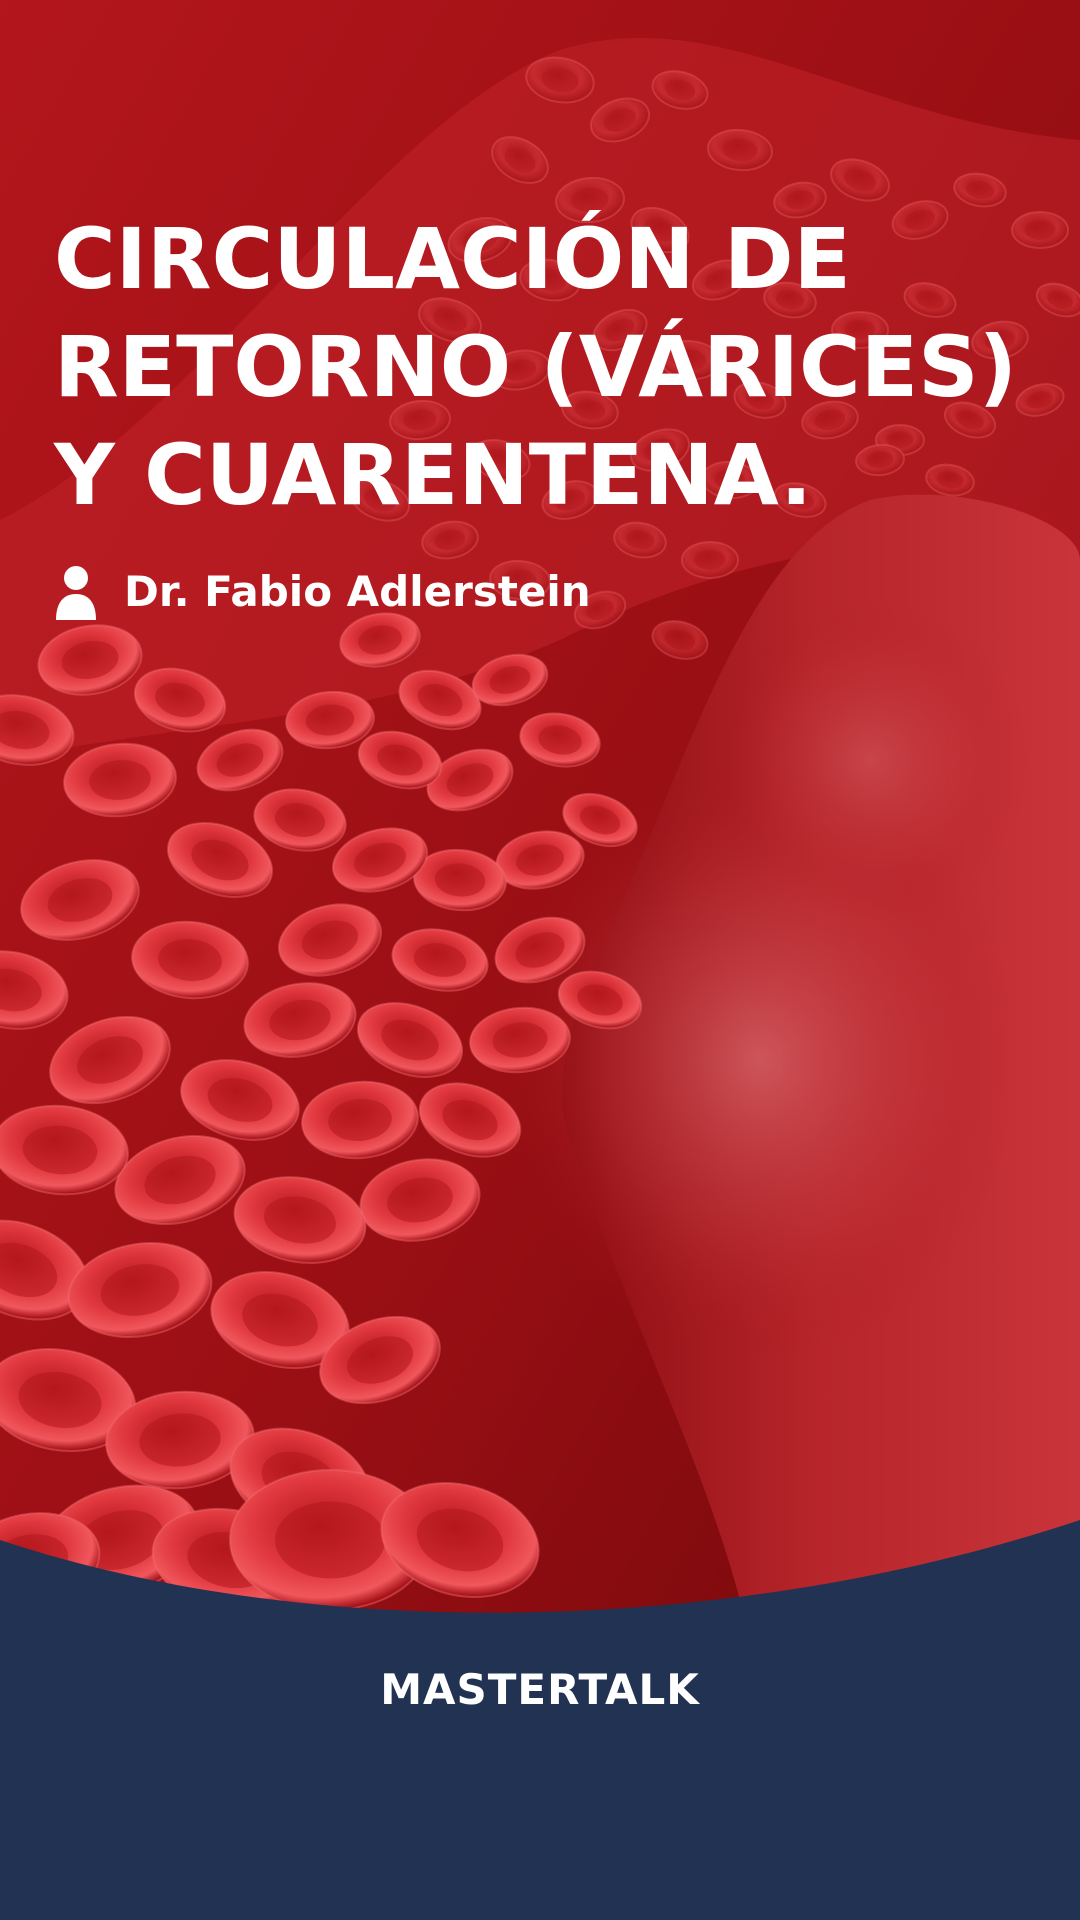  I want to click on author: Dr. Fabio Adlerstein, so click(322, 592).